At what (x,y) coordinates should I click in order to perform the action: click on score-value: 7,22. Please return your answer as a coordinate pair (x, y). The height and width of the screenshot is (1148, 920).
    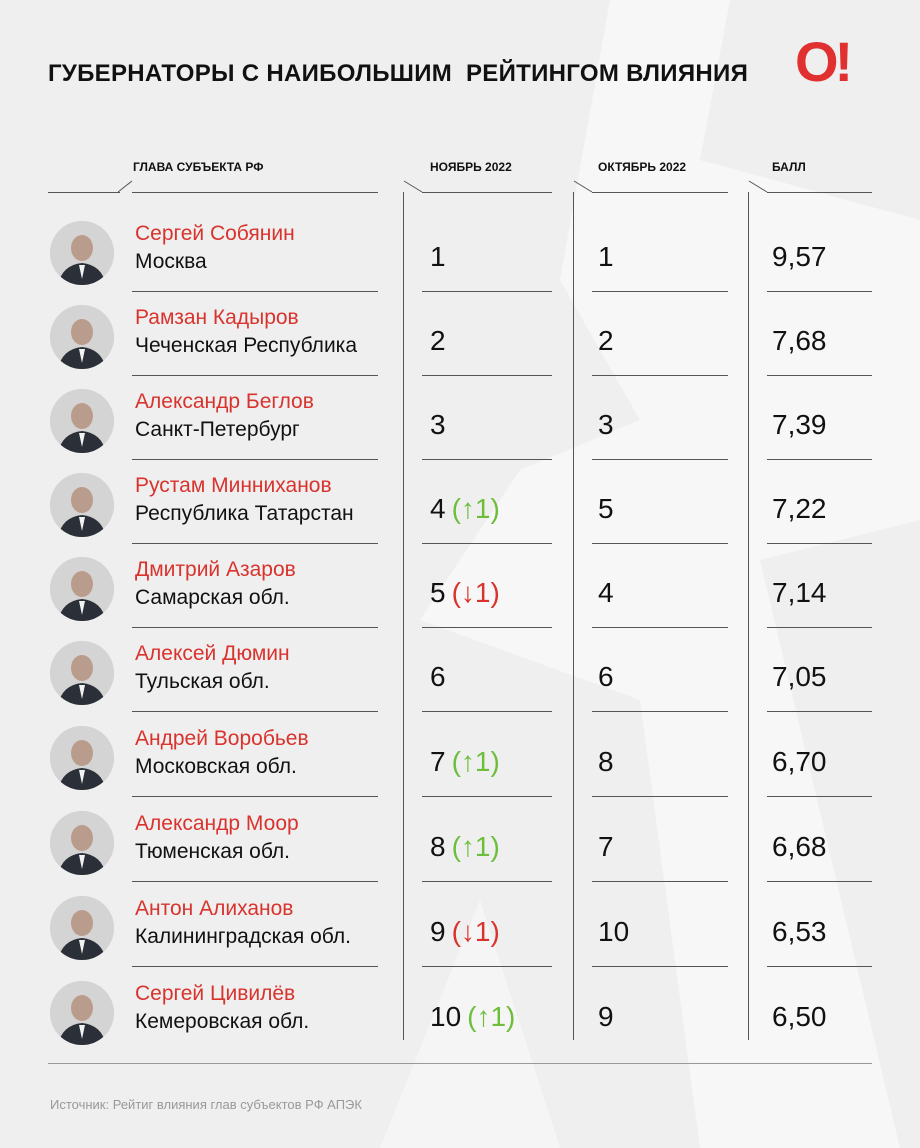
    Looking at the image, I should click on (799, 508).